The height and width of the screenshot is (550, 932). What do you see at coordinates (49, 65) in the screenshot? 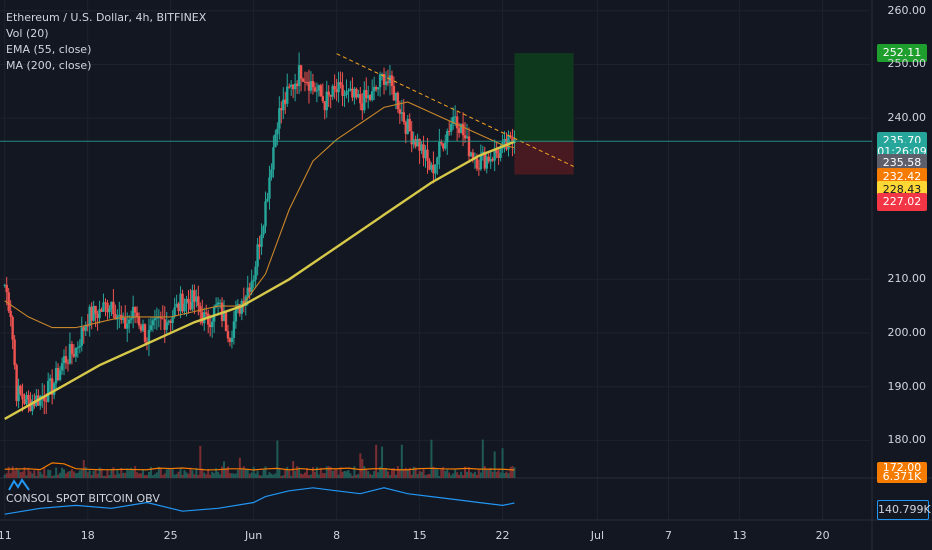
I see `ma-indicator-label: MA (200, close)` at bounding box center [49, 65].